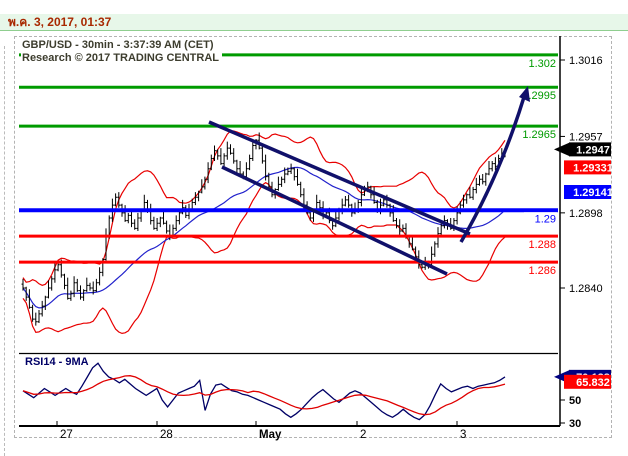  I want to click on date-tick-label: May, so click(270, 435).